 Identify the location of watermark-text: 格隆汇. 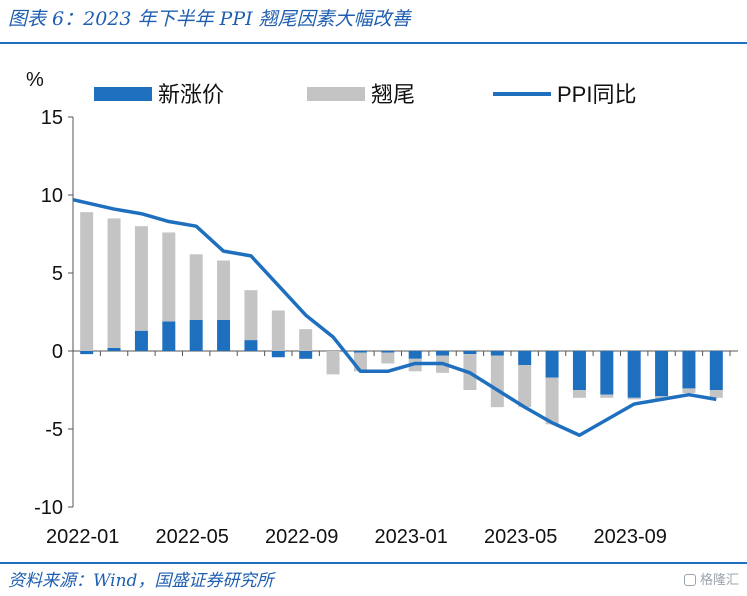
(719, 580).